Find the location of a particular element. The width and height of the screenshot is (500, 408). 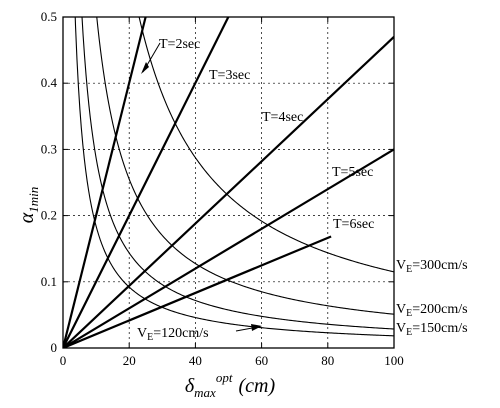

ve-curve-label: VE=120cm/s is located at coordinates (173, 334).